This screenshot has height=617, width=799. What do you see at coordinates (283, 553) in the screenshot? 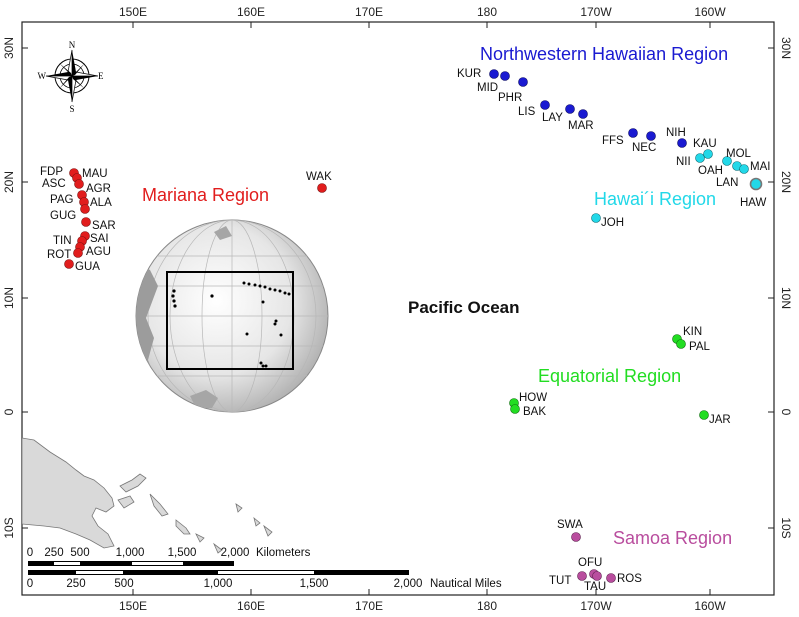
I see `scale-km-unit: Kilometers` at bounding box center [283, 553].